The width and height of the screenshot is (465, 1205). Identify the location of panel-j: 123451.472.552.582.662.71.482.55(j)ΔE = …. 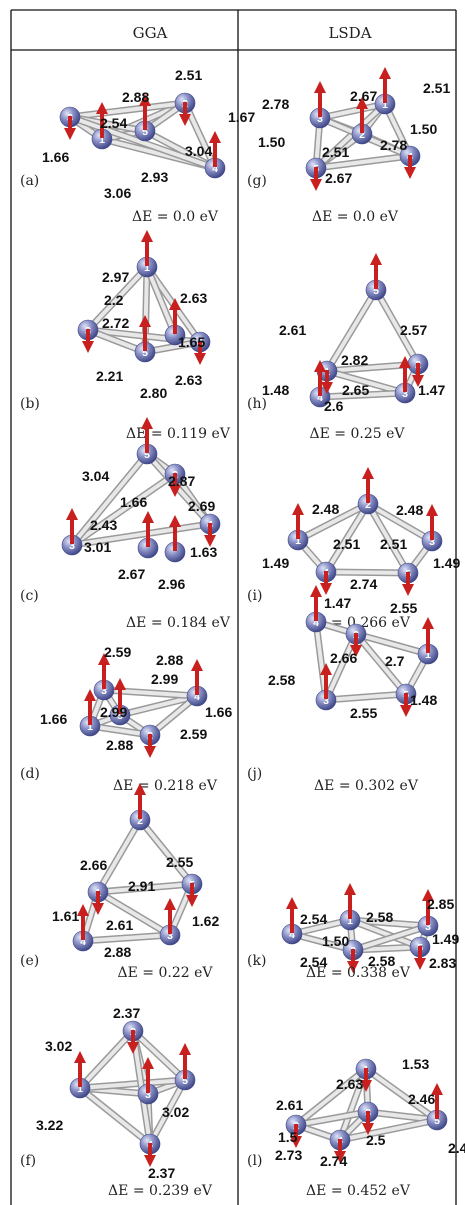
(343, 689).